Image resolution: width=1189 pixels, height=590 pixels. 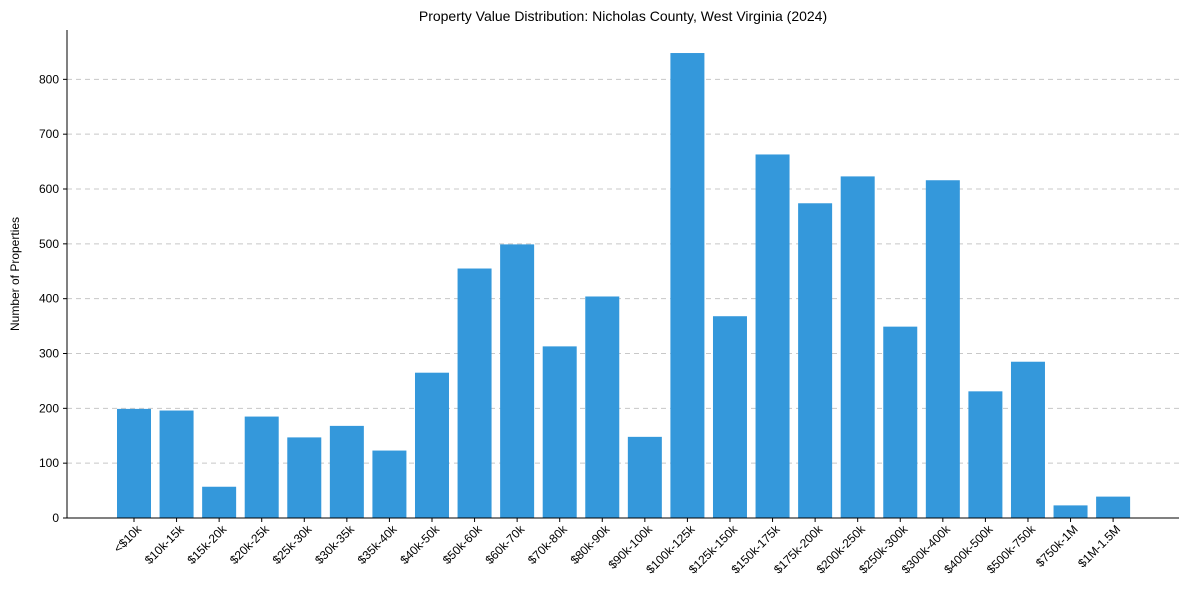 What do you see at coordinates (207, 545) in the screenshot?
I see `x-tick-label: $15k-20k` at bounding box center [207, 545].